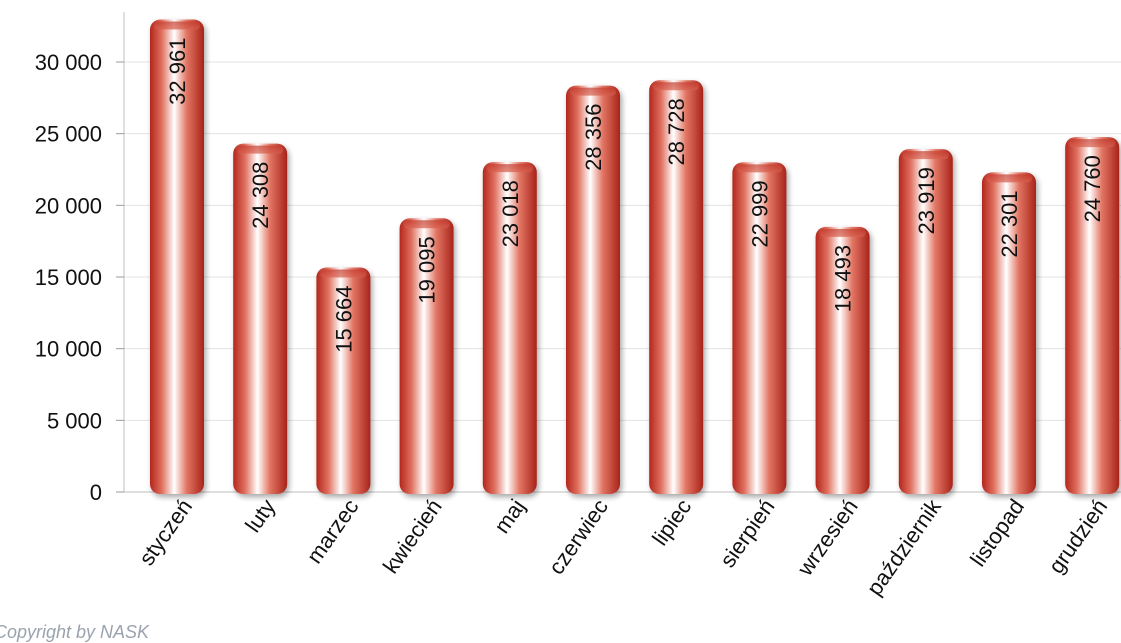 This screenshot has height=643, width=1121. I want to click on y-tick-label: 20 000, so click(68, 205).